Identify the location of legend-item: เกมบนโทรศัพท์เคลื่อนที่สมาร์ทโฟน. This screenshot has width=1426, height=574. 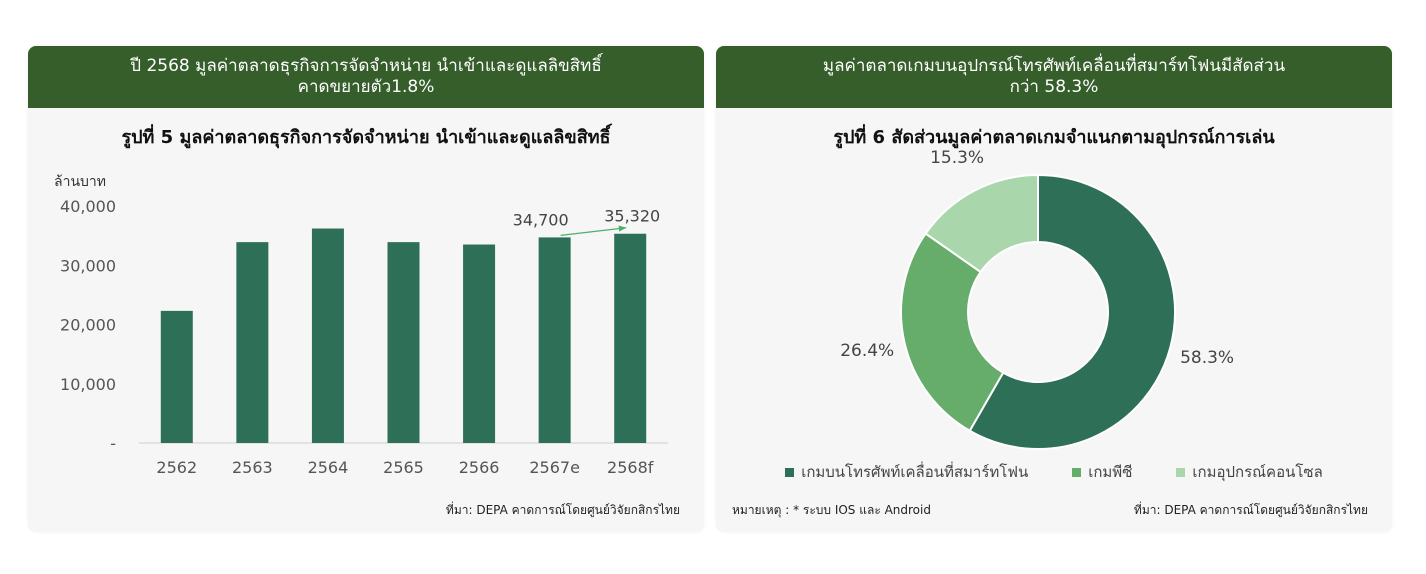
(906, 472).